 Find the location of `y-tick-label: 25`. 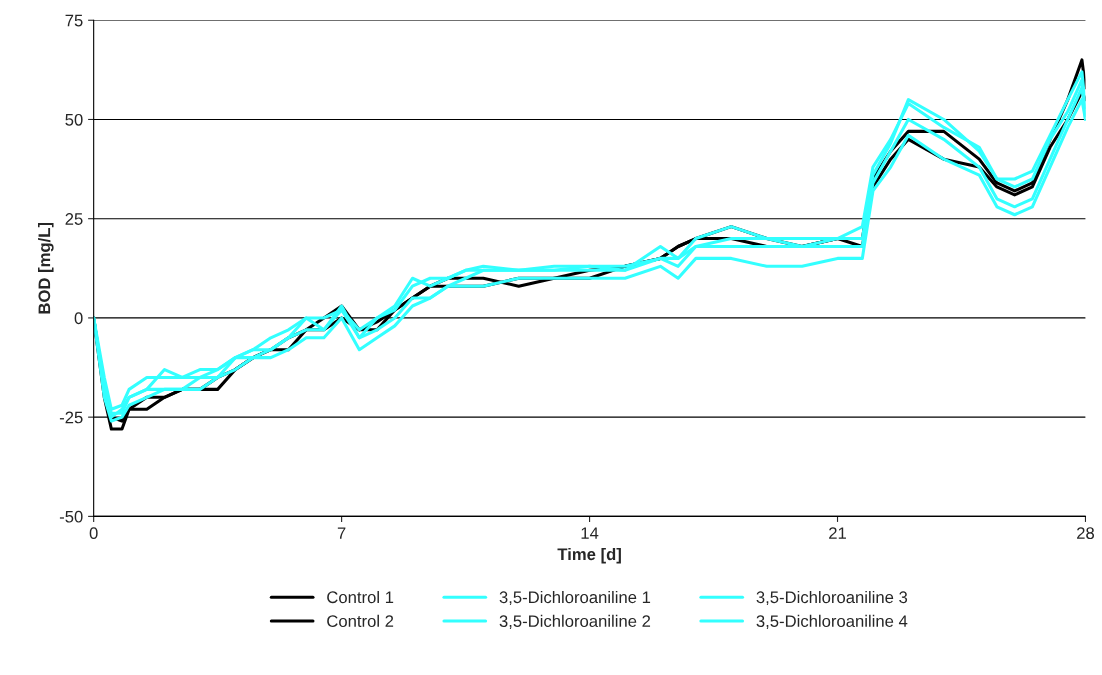

y-tick-label: 25 is located at coordinates (74, 219).